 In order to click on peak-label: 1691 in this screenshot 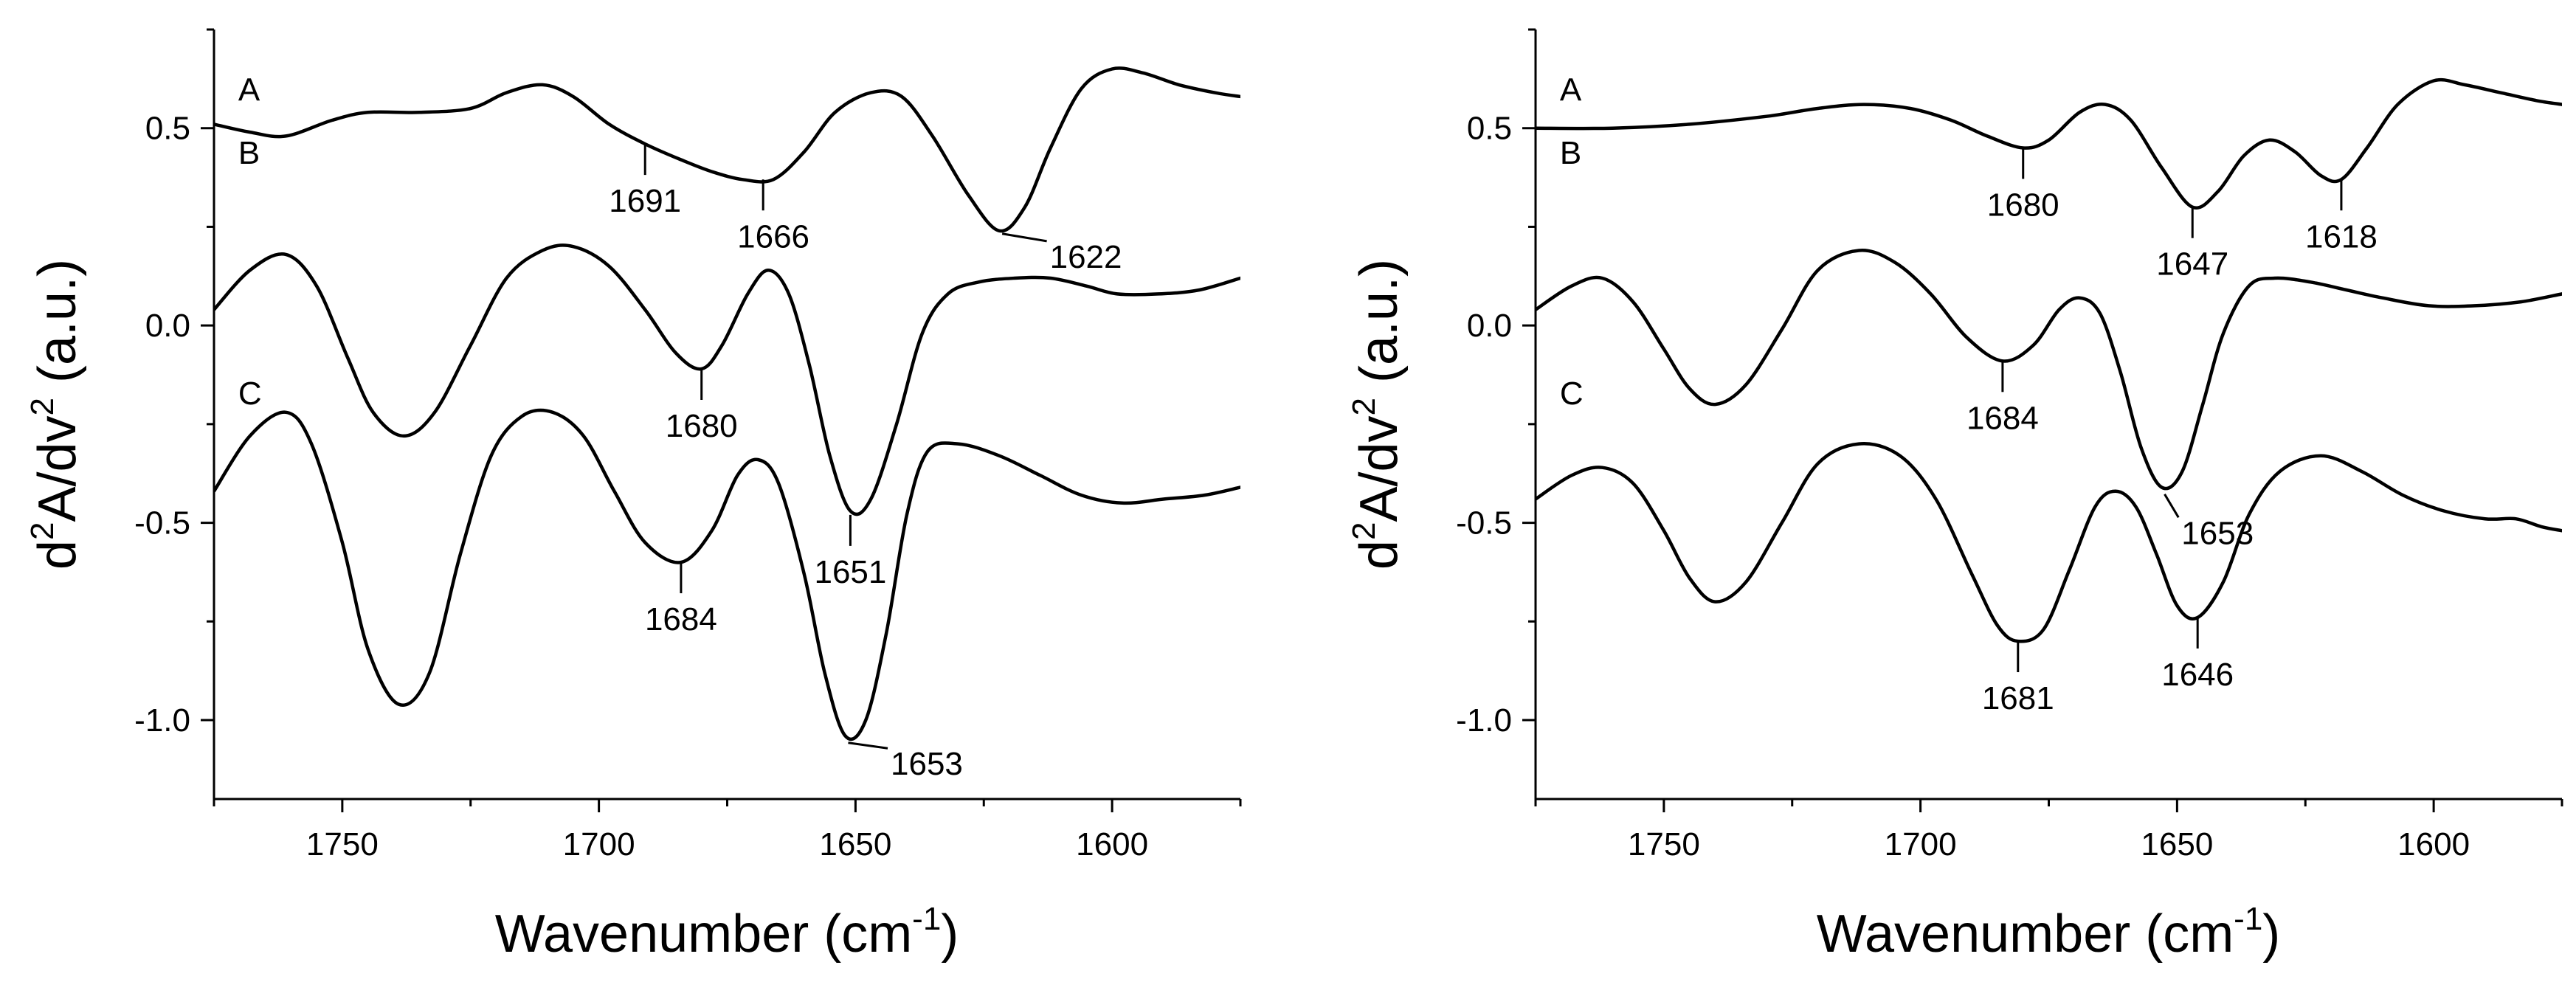, I will do `click(645, 201)`.